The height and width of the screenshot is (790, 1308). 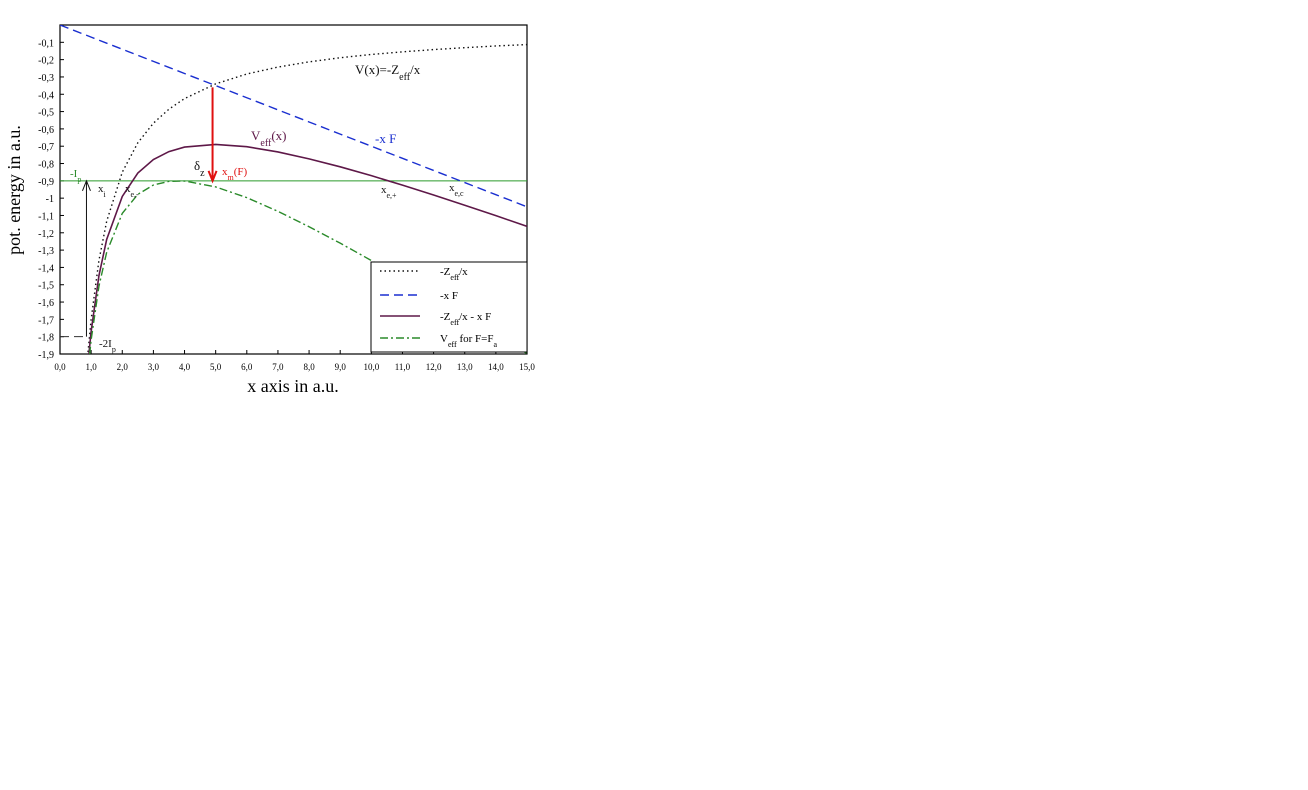 I want to click on annotation: xi, so click(x=102, y=191).